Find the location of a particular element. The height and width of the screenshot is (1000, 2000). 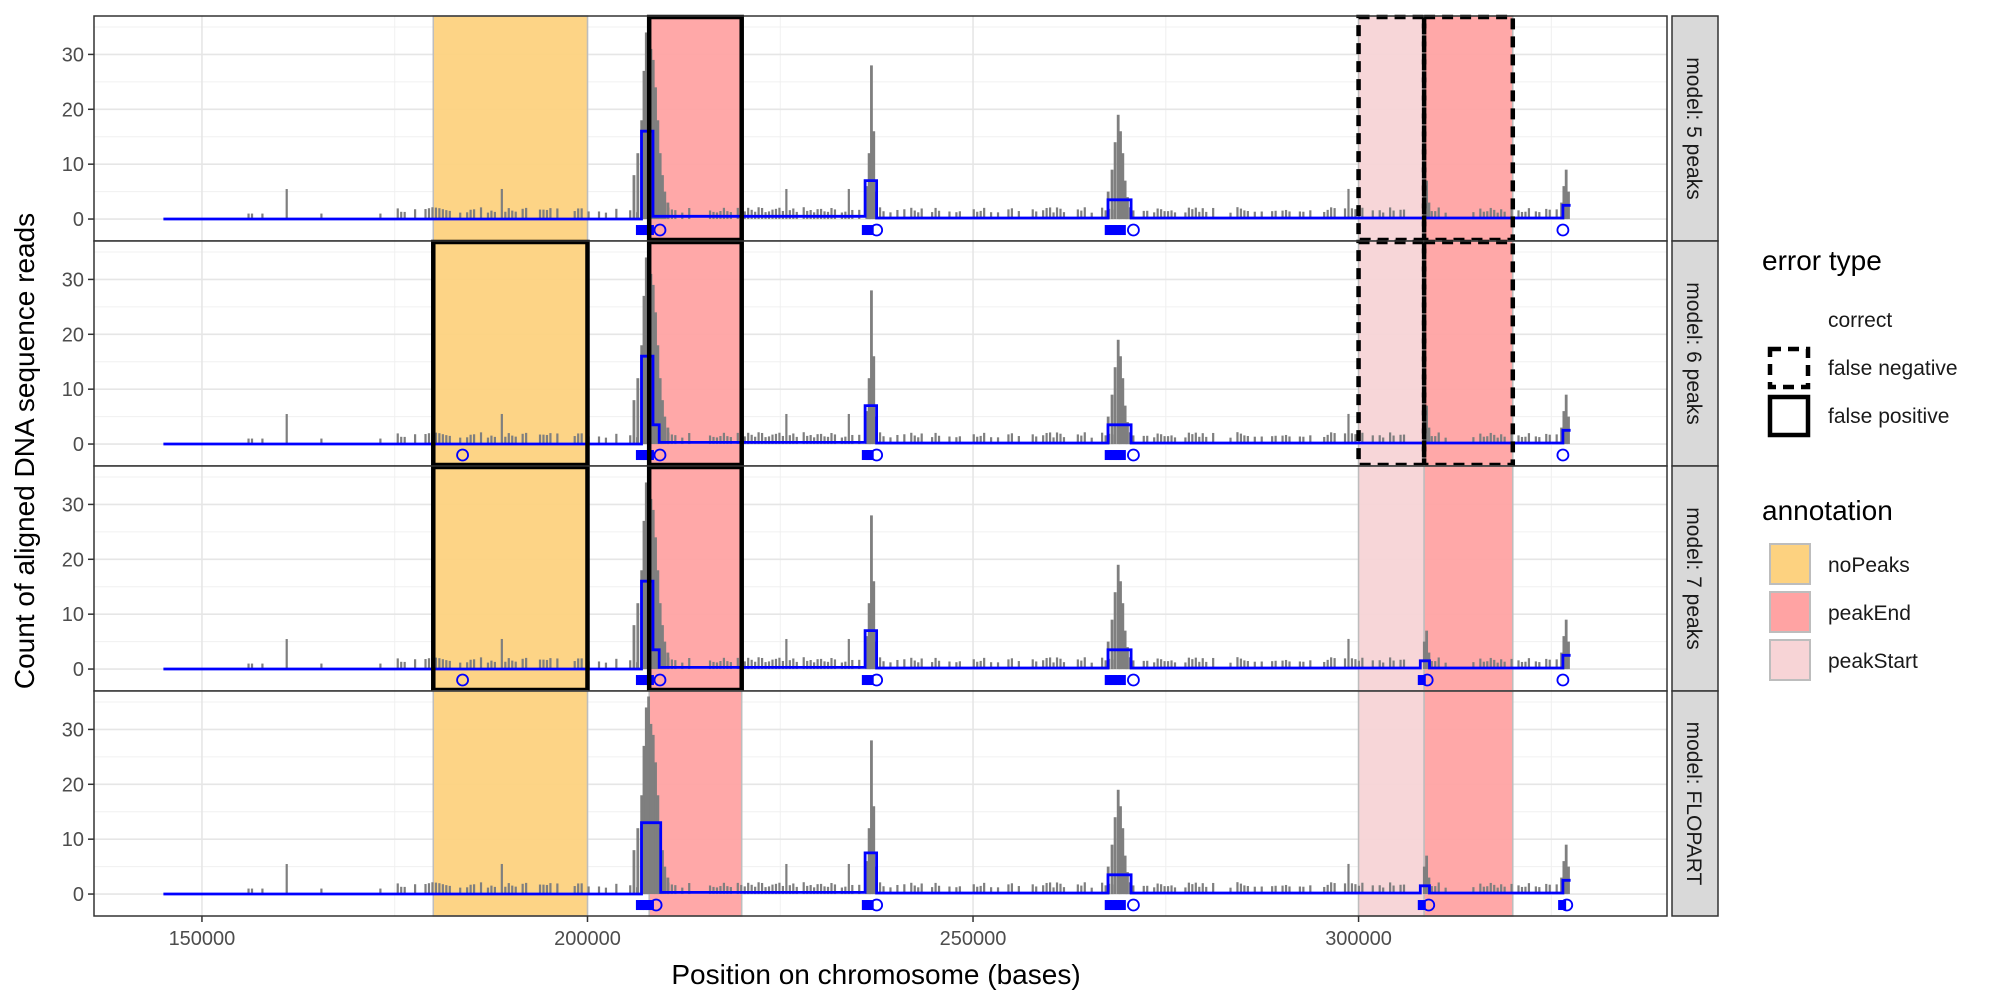

changepoint-circle is located at coordinates (660, 680).